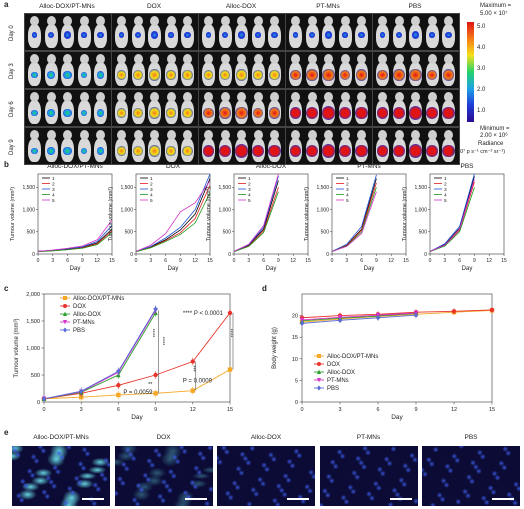 The width and height of the screenshot is (524, 509). I want to click on annotation-text: **, so click(150, 385).